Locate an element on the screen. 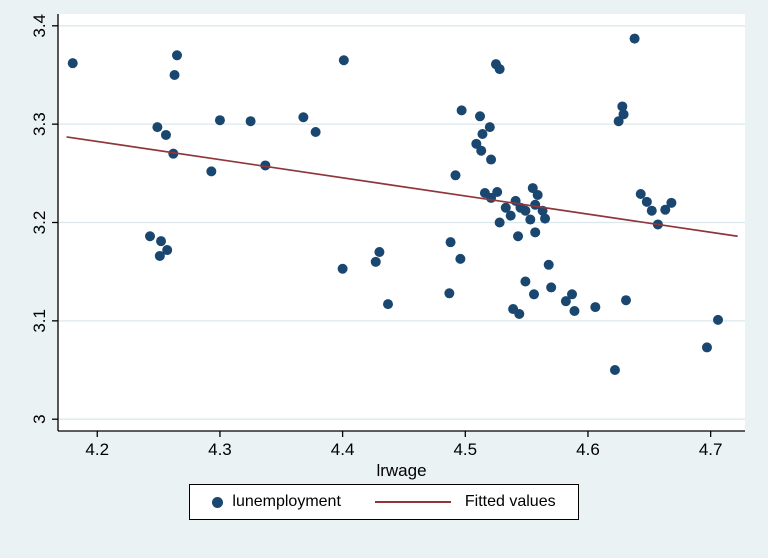 The height and width of the screenshot is (558, 768). y-tick-label: 3.4 is located at coordinates (39, 26).